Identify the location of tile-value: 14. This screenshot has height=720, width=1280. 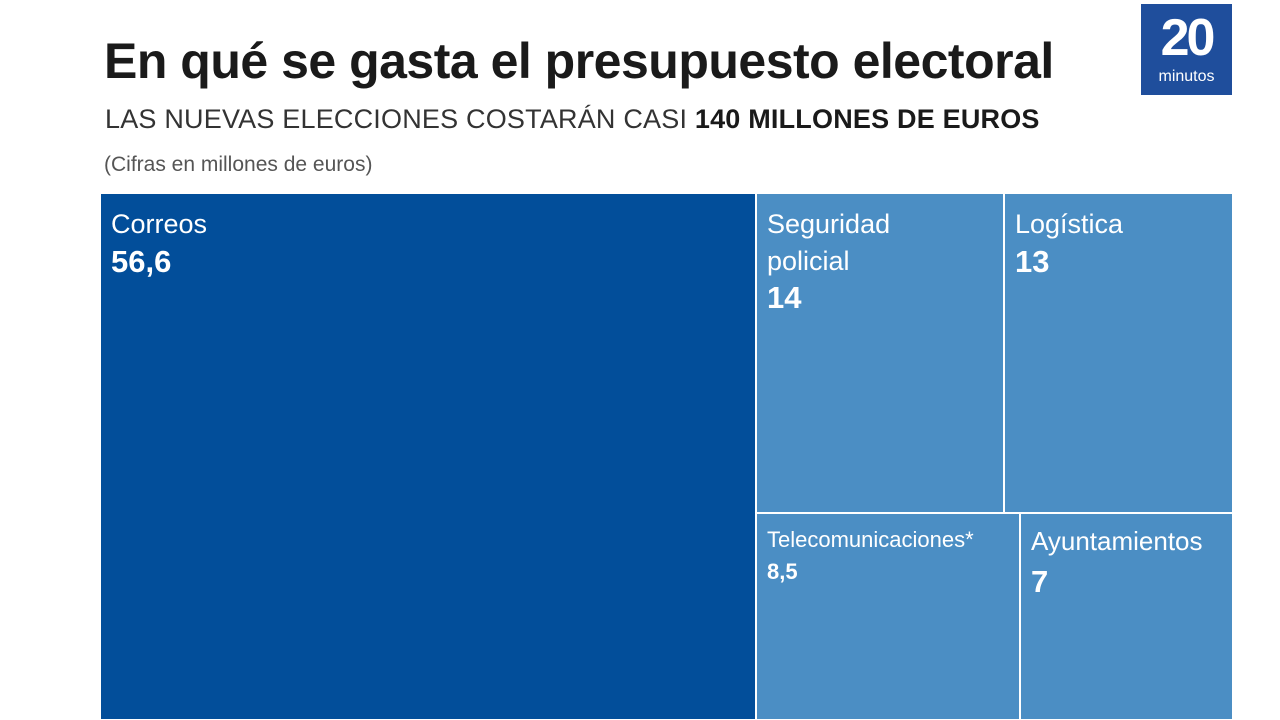
(784, 297).